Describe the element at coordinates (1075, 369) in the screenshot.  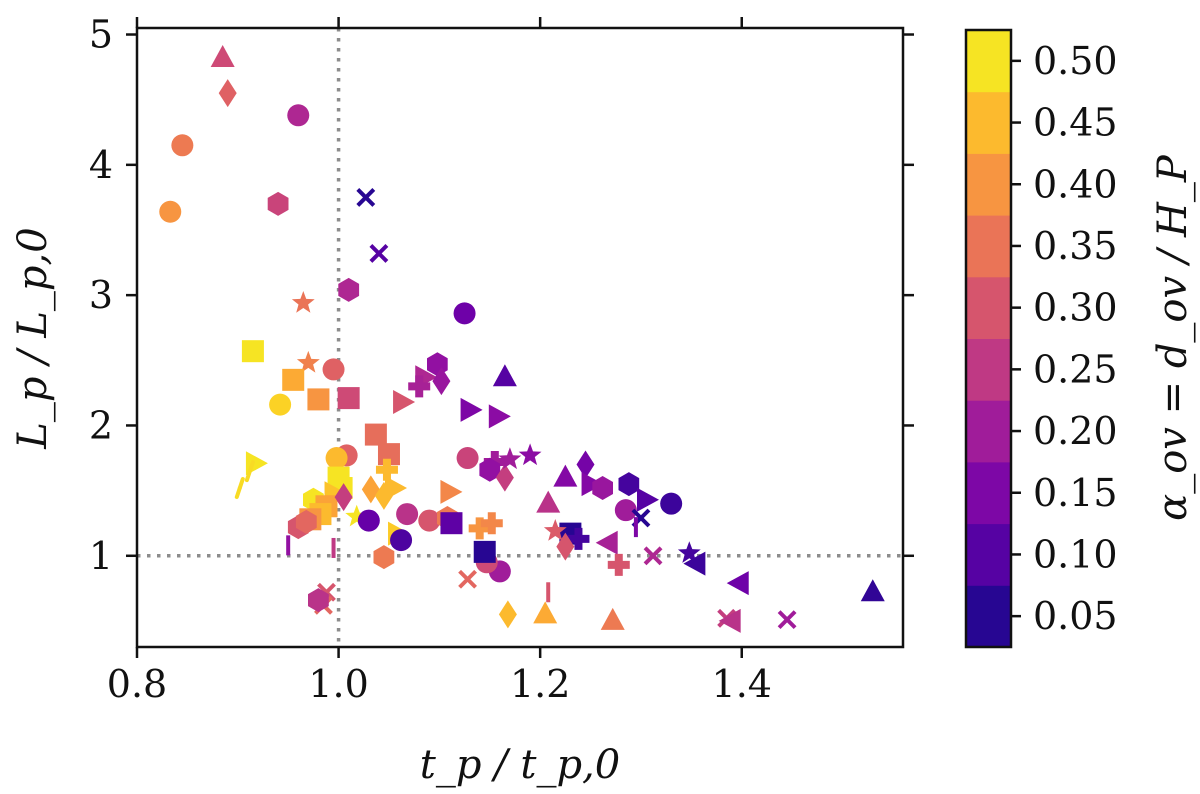
I see `colorbar-tick-label: 0.25` at that location.